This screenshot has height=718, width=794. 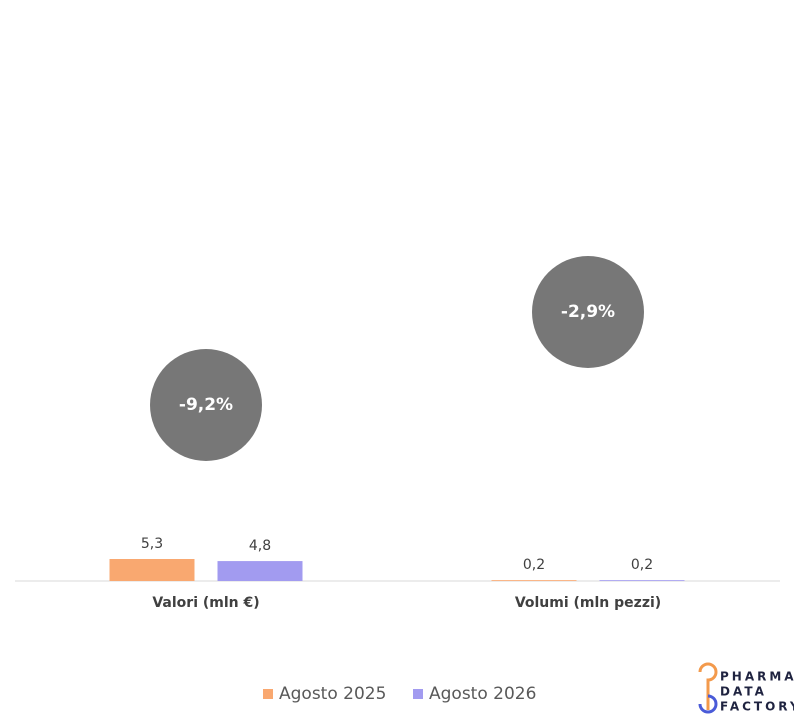 What do you see at coordinates (482, 694) in the screenshot?
I see `legend-label: Agosto 2026` at bounding box center [482, 694].